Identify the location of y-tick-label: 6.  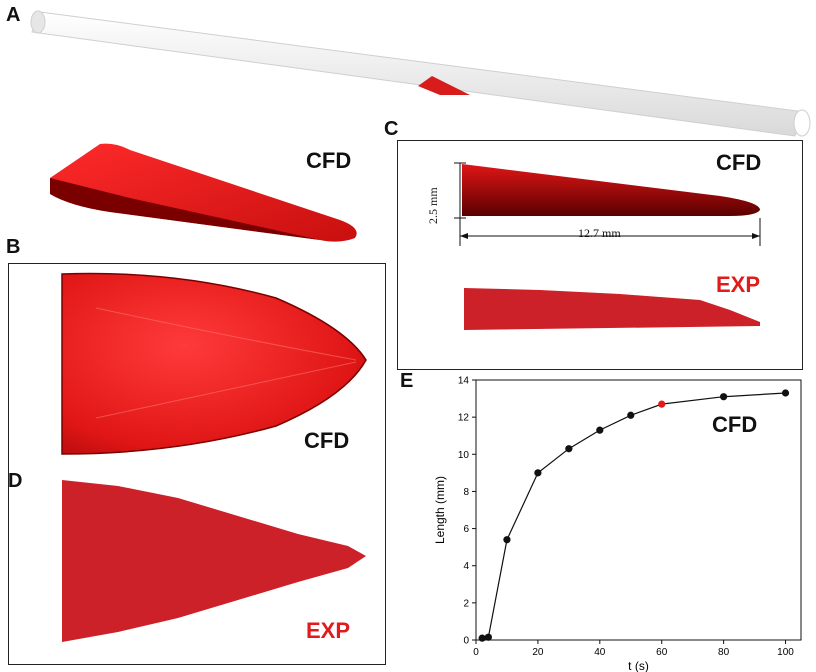
(466, 529).